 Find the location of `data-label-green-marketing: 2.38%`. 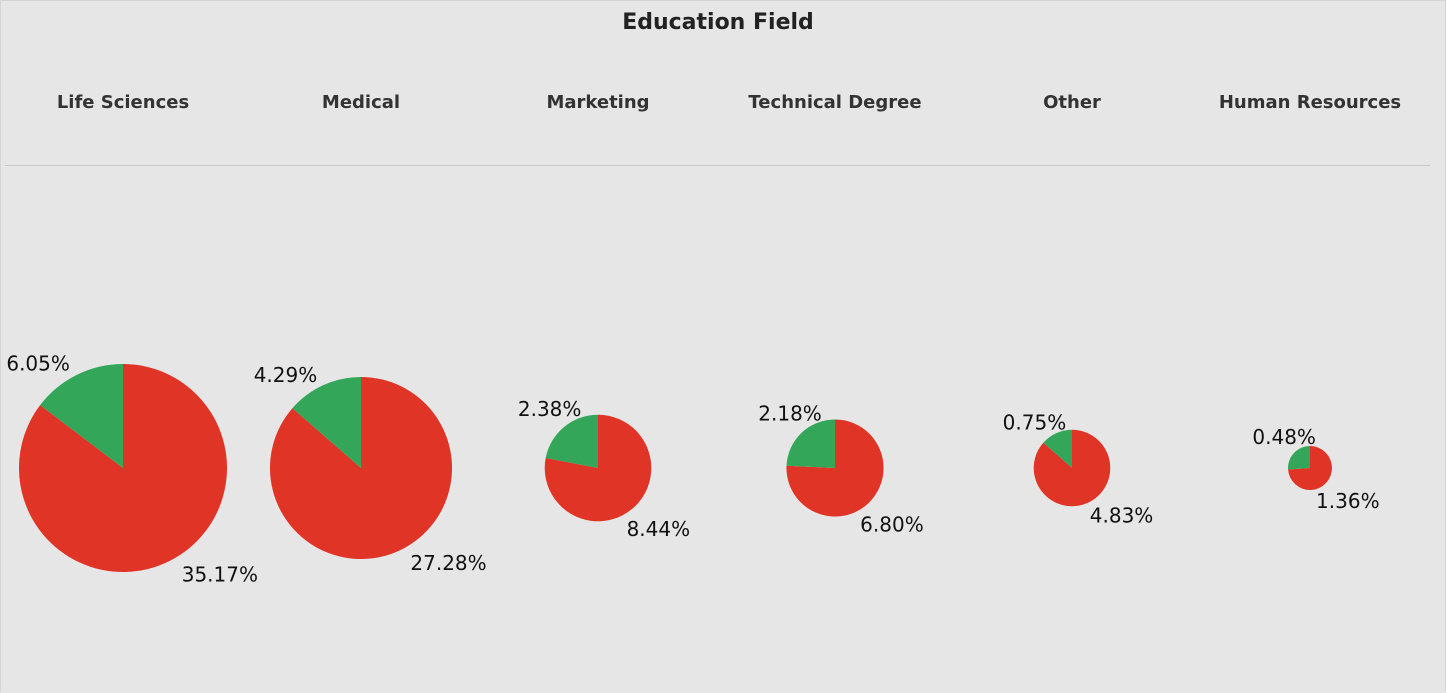

data-label-green-marketing: 2.38% is located at coordinates (550, 409).